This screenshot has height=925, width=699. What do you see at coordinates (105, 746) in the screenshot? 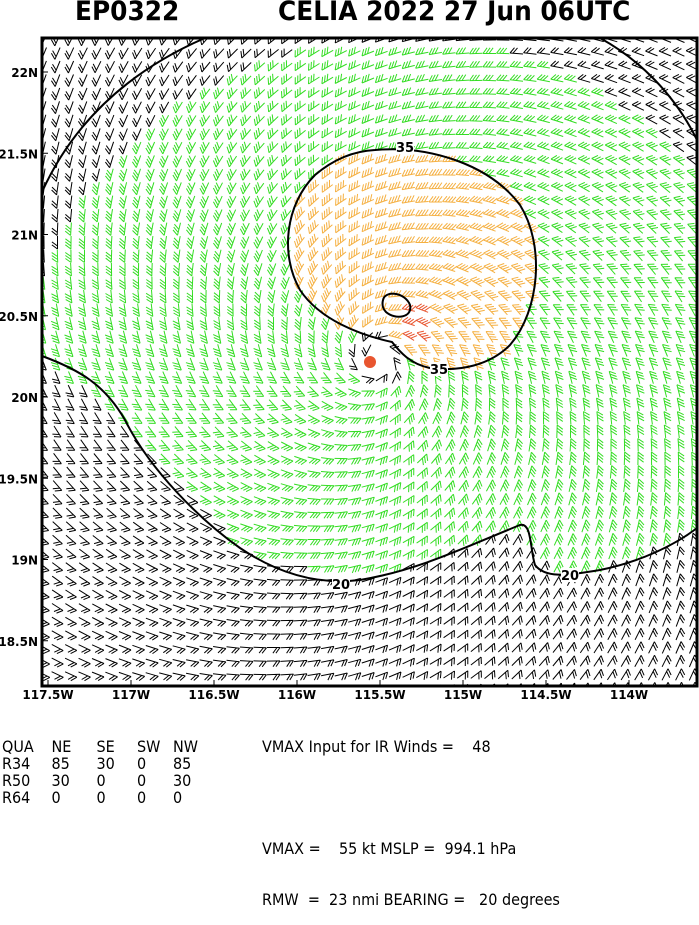
I see `table-cell: SE` at bounding box center [105, 746].